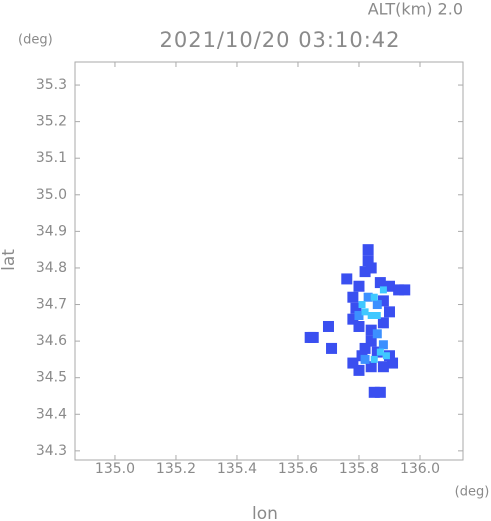  I want to click on y-axis-label: lat, so click(9, 260).